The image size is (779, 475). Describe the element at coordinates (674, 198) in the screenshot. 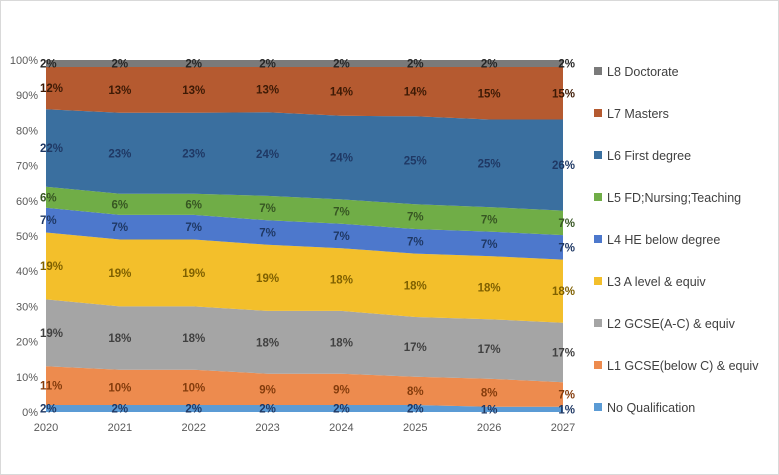

I see `legend-label: L5 FD;Nursing;Teaching` at that location.